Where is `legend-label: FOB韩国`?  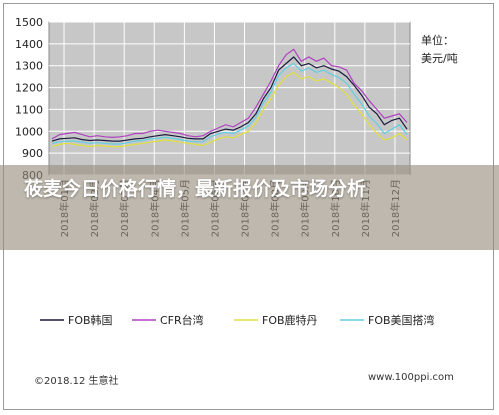
legend-label: FOB韩国 is located at coordinates (90, 320).